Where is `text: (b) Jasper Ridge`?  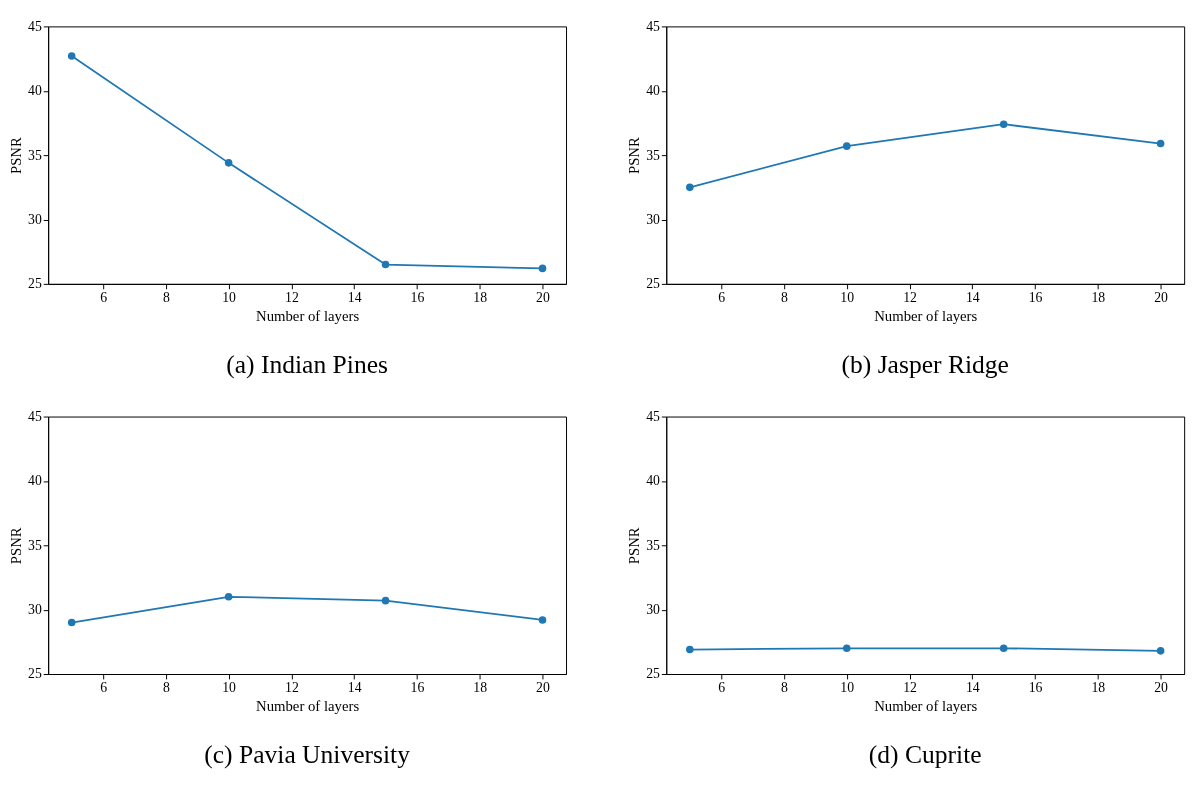 text: (b) Jasper Ridge is located at coordinates (925, 365).